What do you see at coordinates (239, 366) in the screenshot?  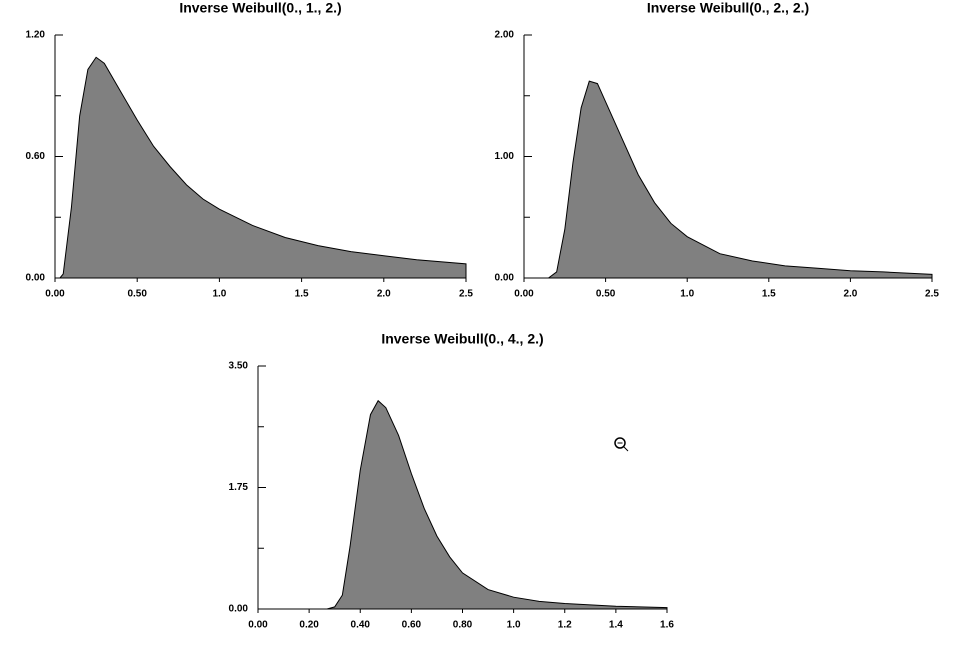 I see `y-tick-label: 3.50` at bounding box center [239, 366].